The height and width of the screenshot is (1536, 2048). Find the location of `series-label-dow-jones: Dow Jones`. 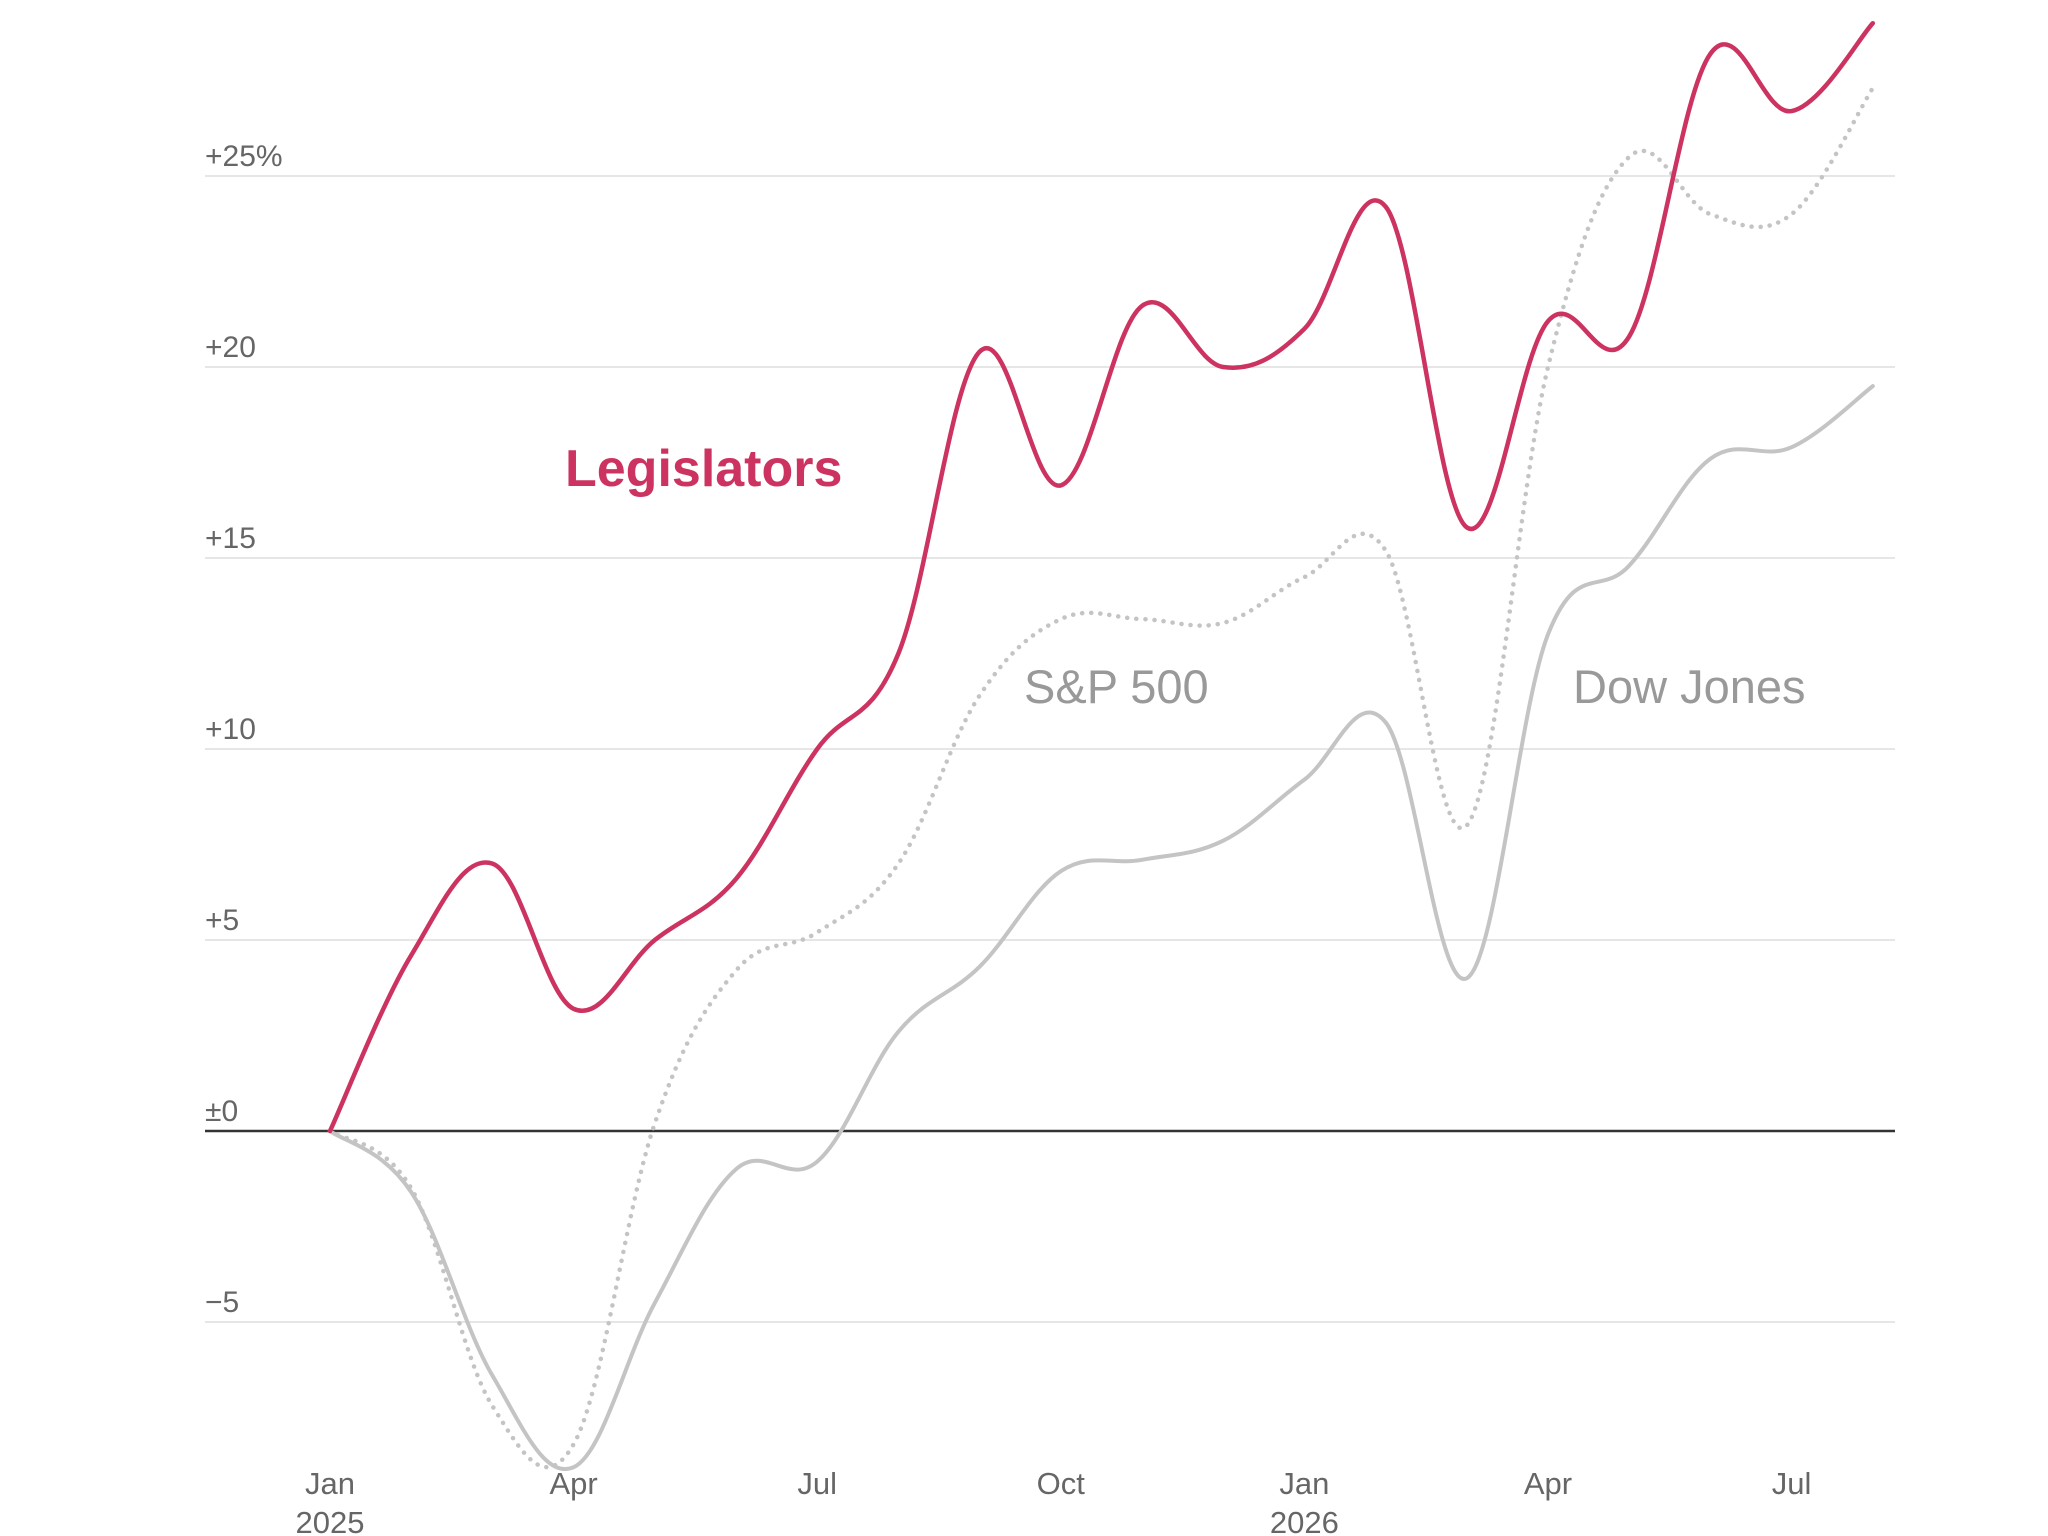

series-label-dow-jones: Dow Jones is located at coordinates (1689, 686).